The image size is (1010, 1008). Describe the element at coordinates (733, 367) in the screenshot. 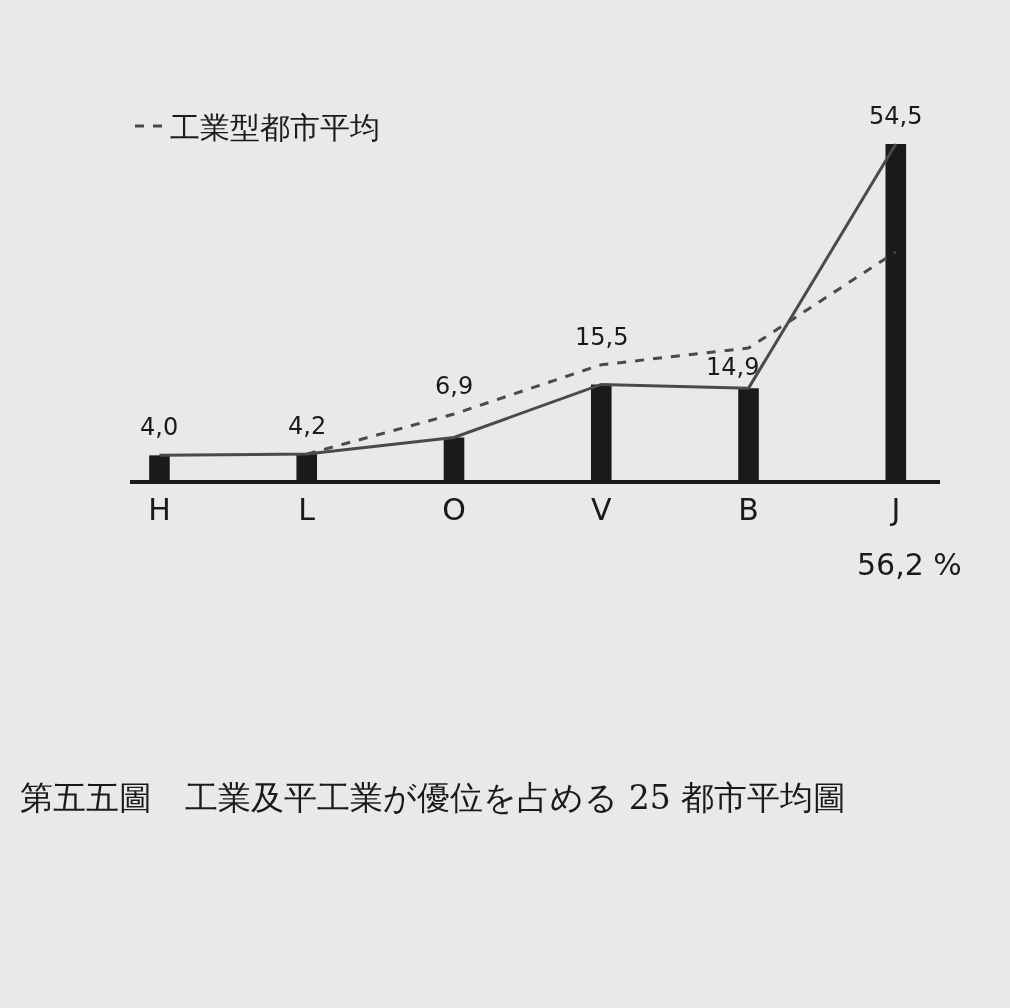

I see `data-label: 14,9` at that location.